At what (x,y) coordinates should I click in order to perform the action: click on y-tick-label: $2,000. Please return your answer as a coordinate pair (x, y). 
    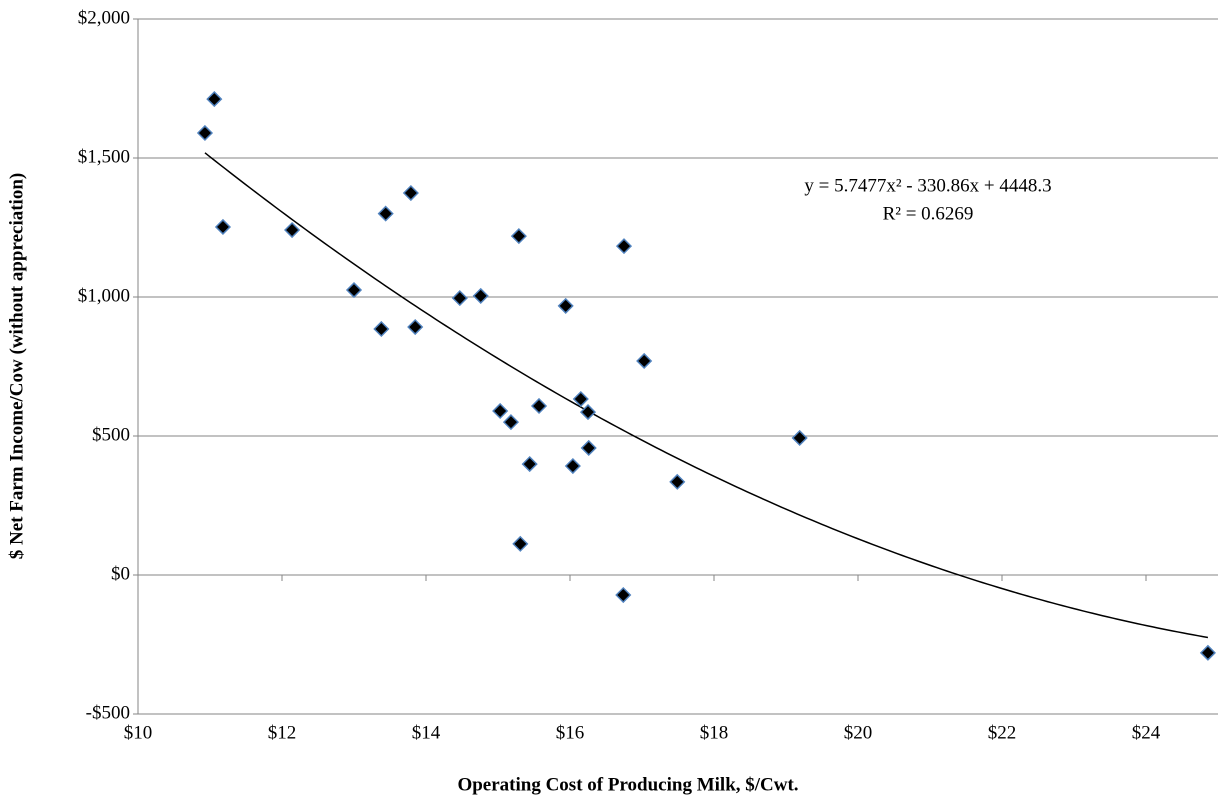
    Looking at the image, I should click on (104, 17).